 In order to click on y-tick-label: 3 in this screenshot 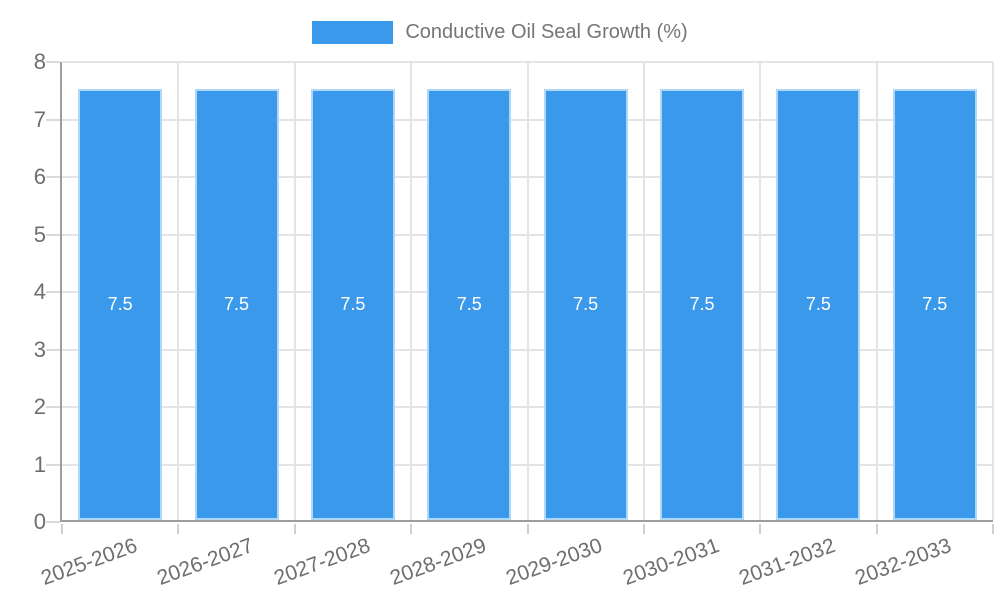, I will do `click(39, 349)`.